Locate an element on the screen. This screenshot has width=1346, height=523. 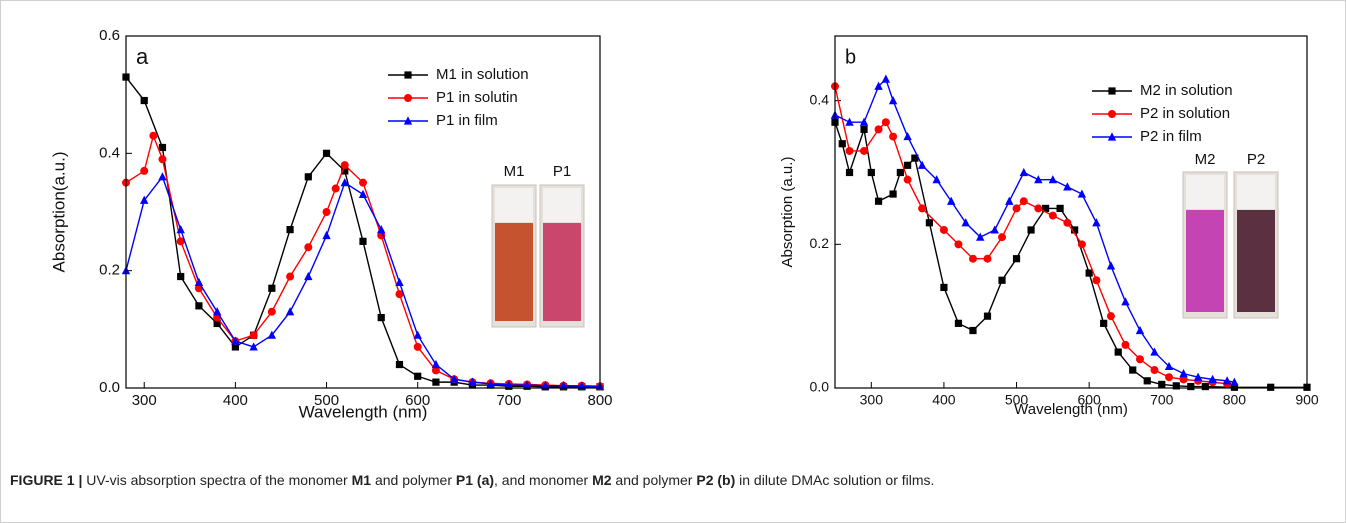
y-tick-label: 0.6 is located at coordinates (109, 35).